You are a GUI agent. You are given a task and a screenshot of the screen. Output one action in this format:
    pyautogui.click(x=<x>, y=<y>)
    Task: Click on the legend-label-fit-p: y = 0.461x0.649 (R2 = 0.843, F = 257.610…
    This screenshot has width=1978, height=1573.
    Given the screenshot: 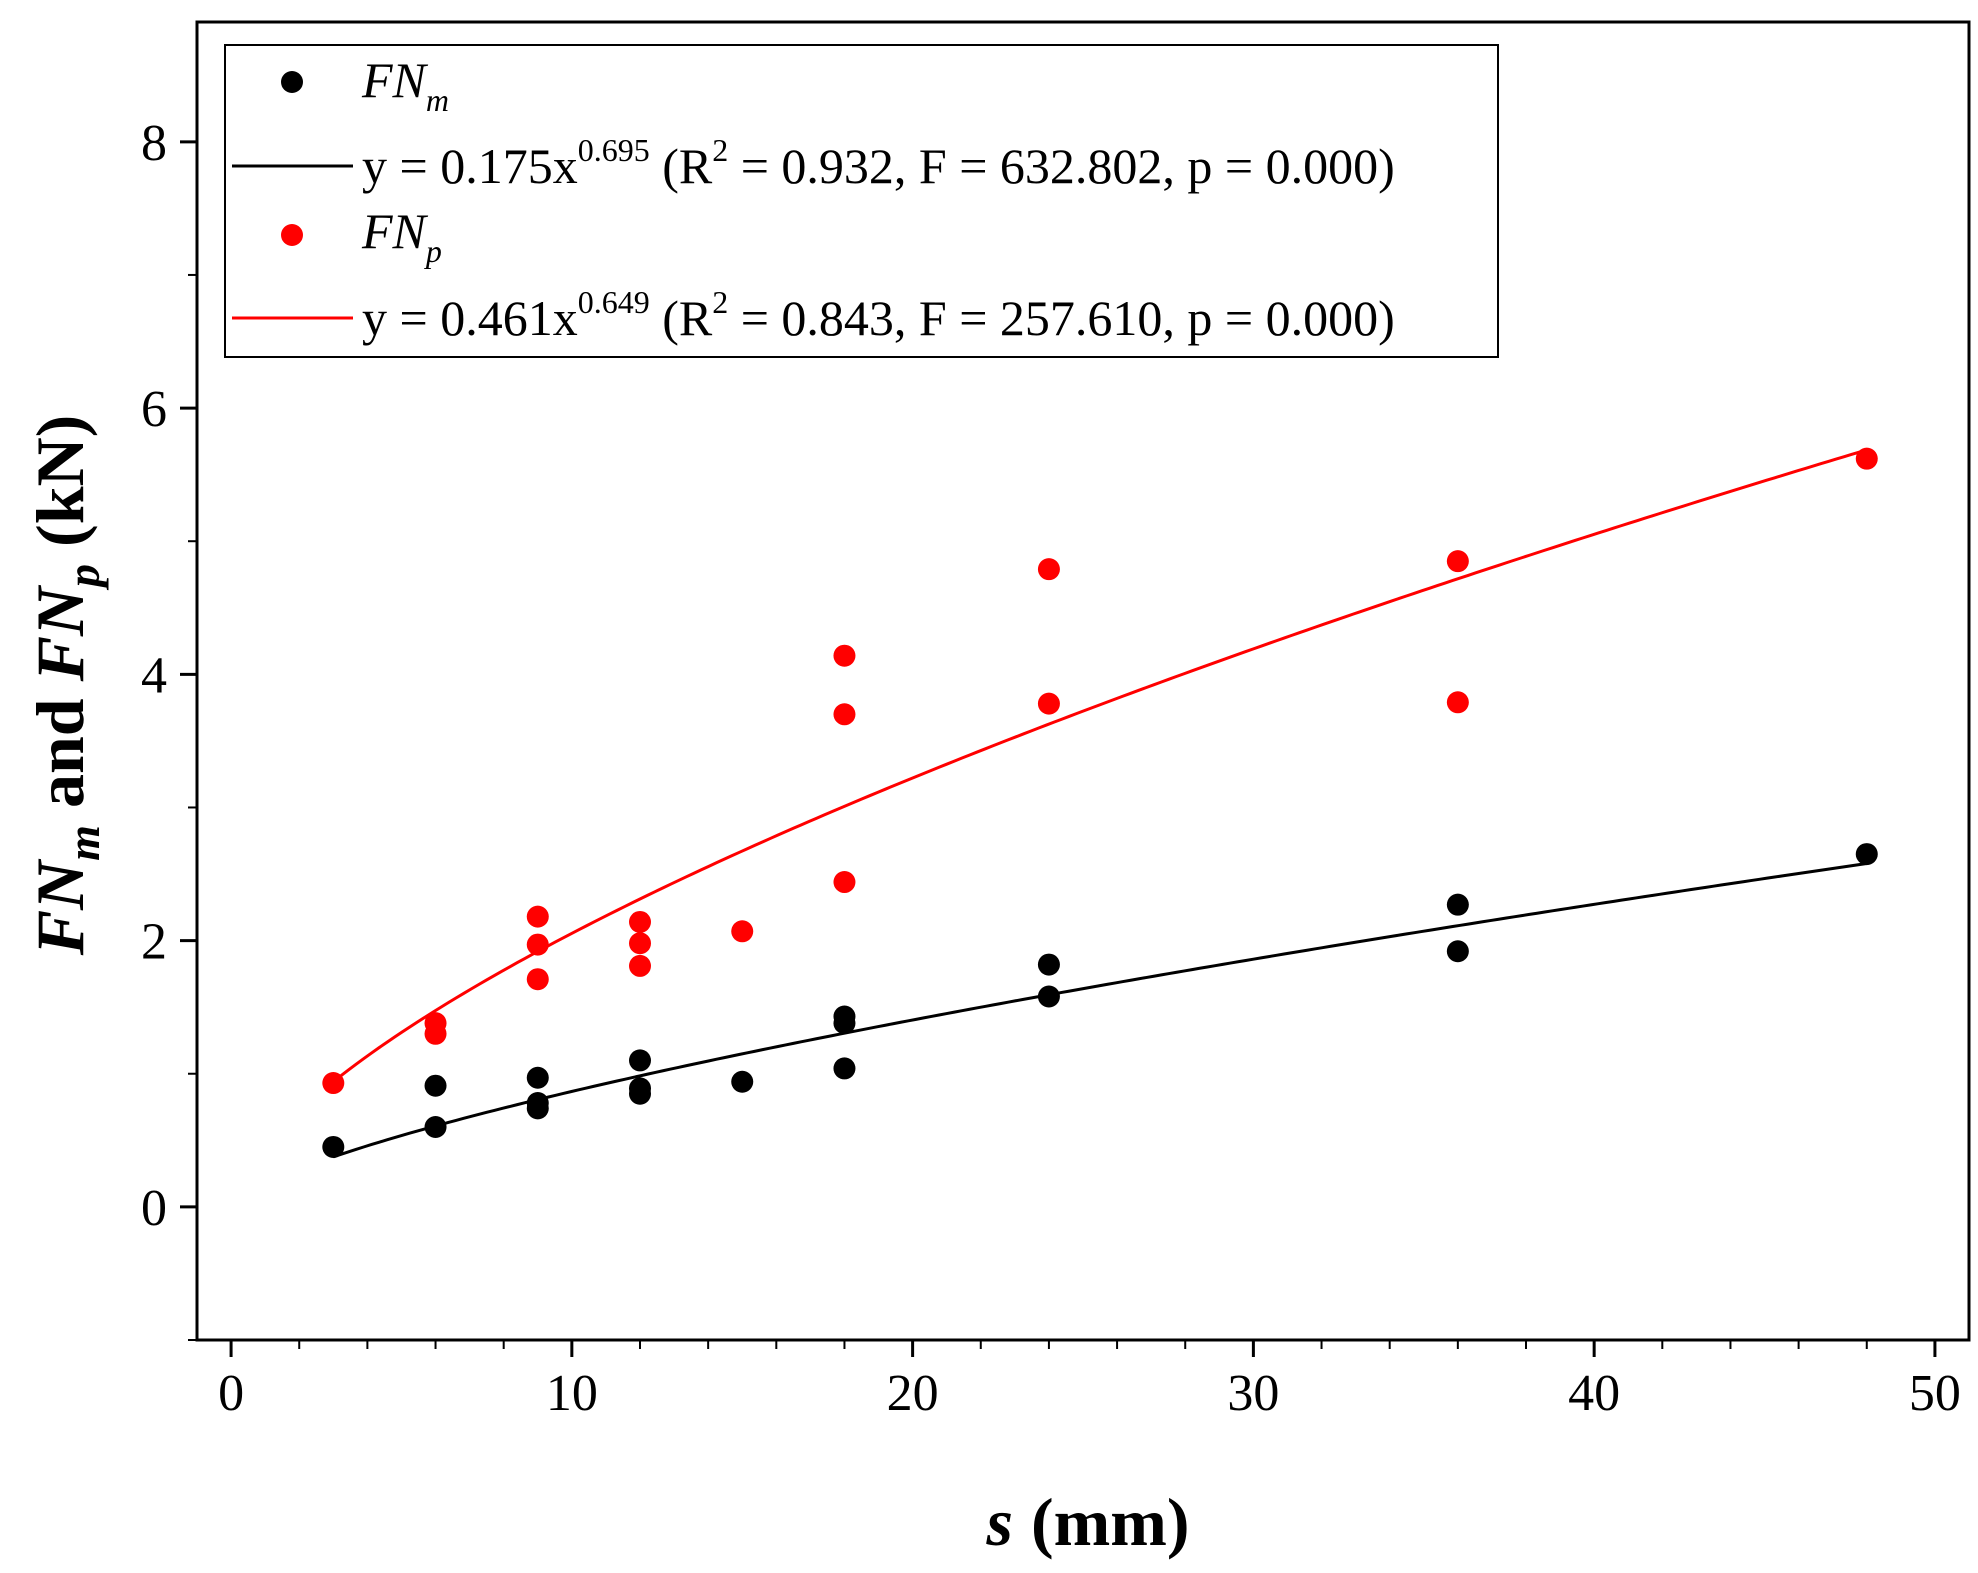 What is the action you would take?
    pyautogui.click(x=878, y=315)
    